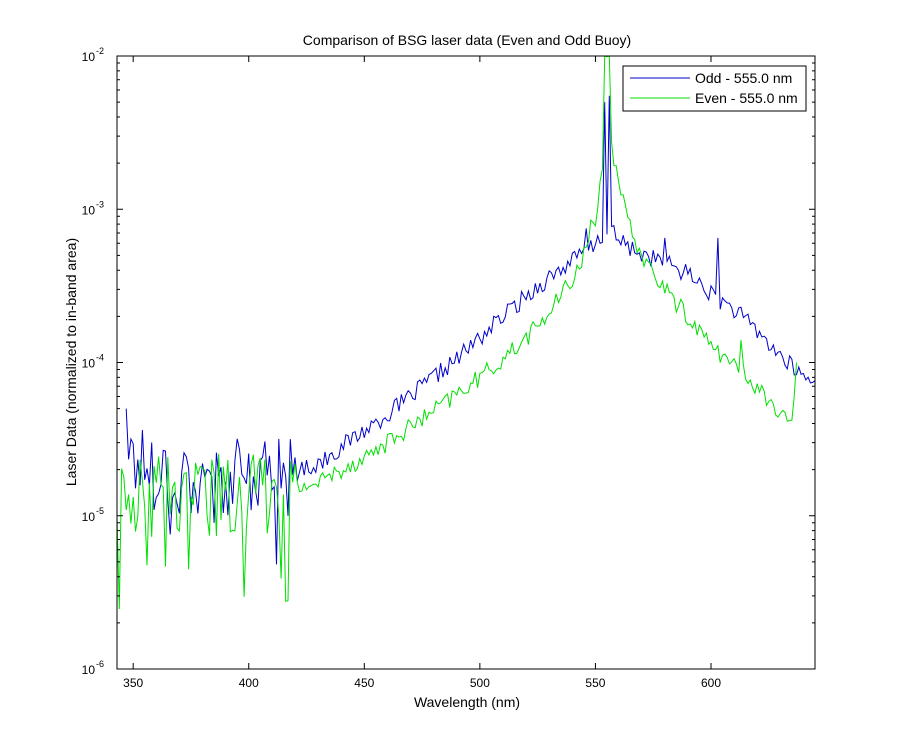 The width and height of the screenshot is (900, 755). What do you see at coordinates (480, 683) in the screenshot?
I see `x-tick-label: 500` at bounding box center [480, 683].